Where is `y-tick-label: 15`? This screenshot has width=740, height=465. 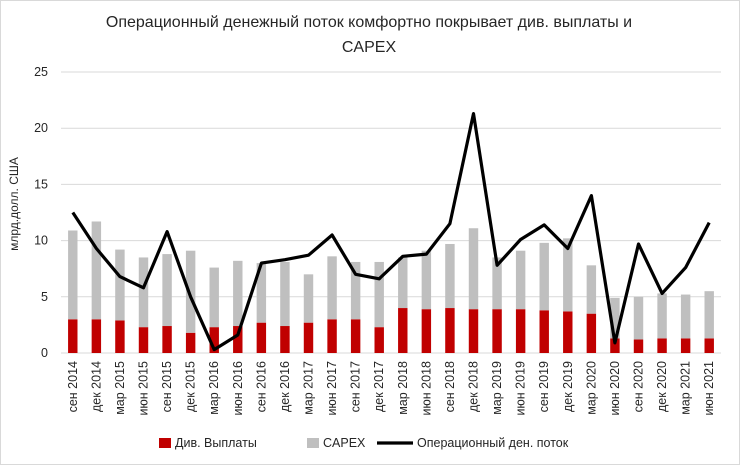
y-tick-label: 15 is located at coordinates (41, 184).